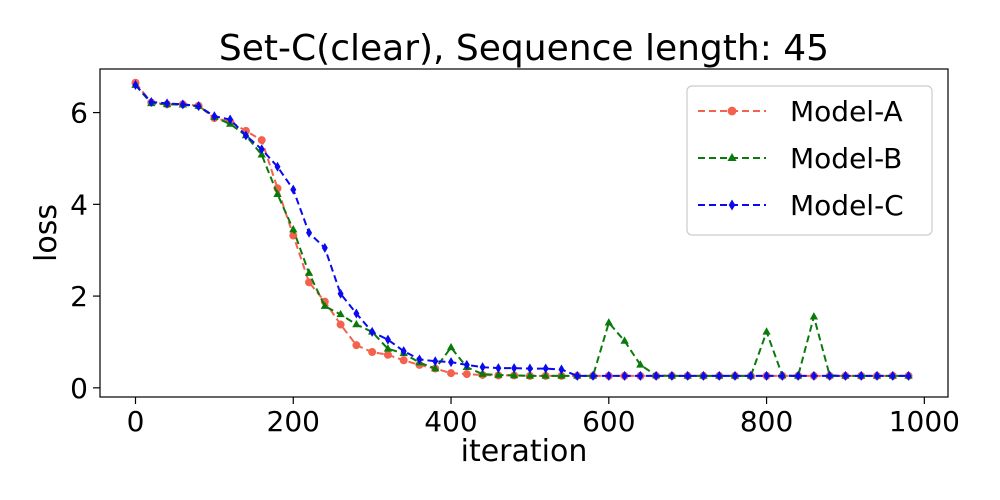  What do you see at coordinates (85, 251) in the screenshot?
I see `y-axis: 0 2 4 6` at bounding box center [85, 251].